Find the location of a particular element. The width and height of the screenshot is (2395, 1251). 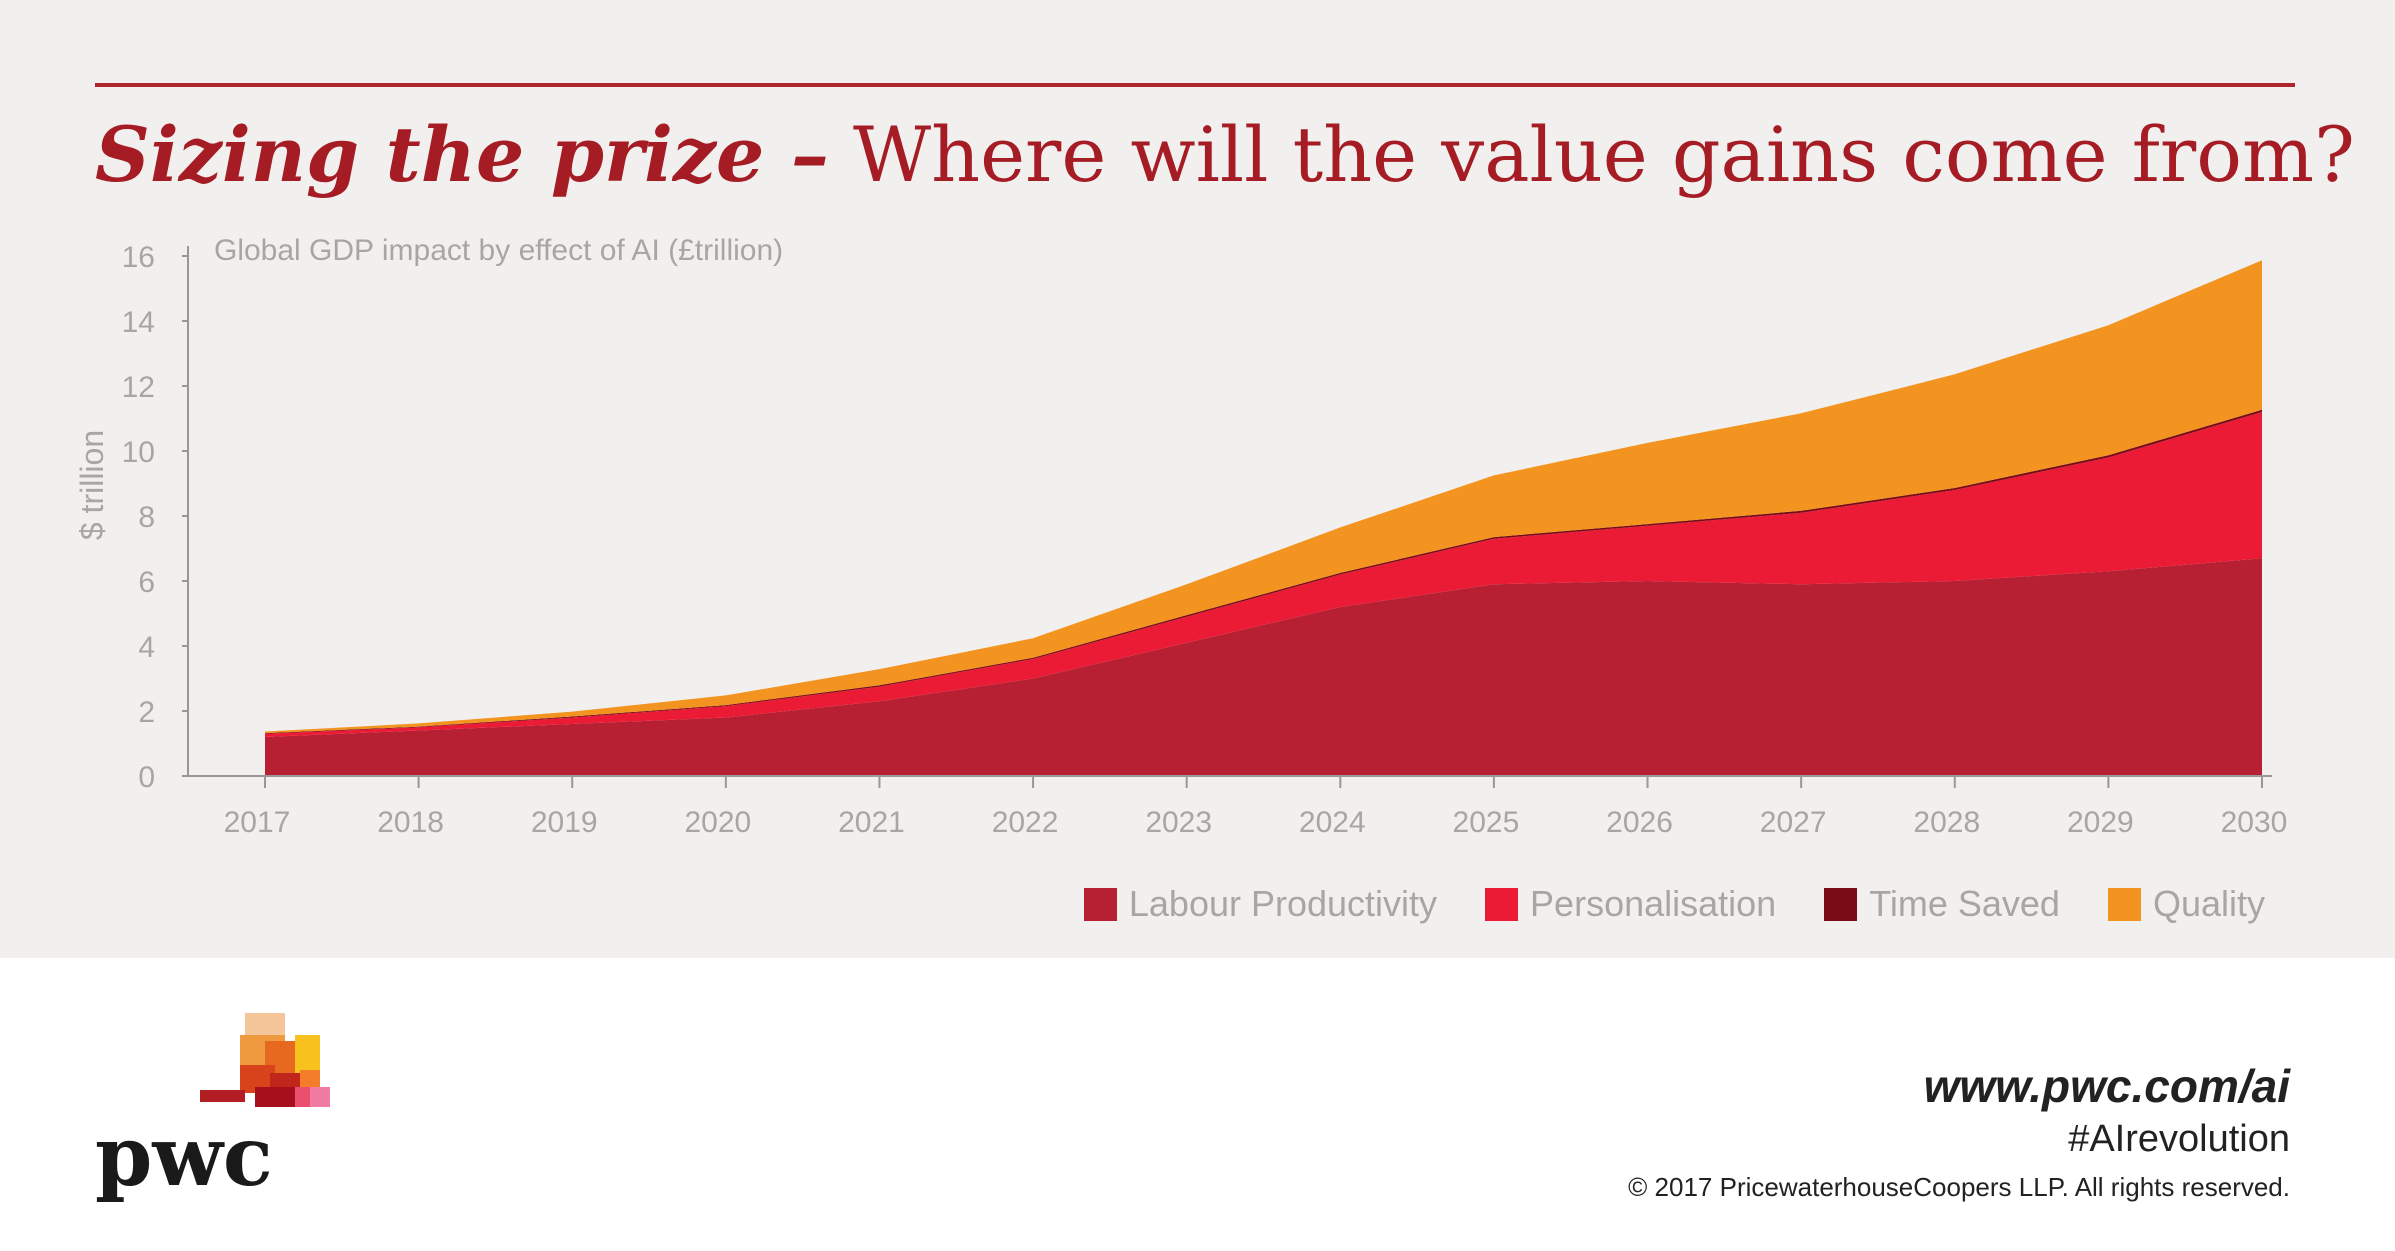

y-axis: 0 2 4 6 8 10 12 14 16 is located at coordinates (155, 517).